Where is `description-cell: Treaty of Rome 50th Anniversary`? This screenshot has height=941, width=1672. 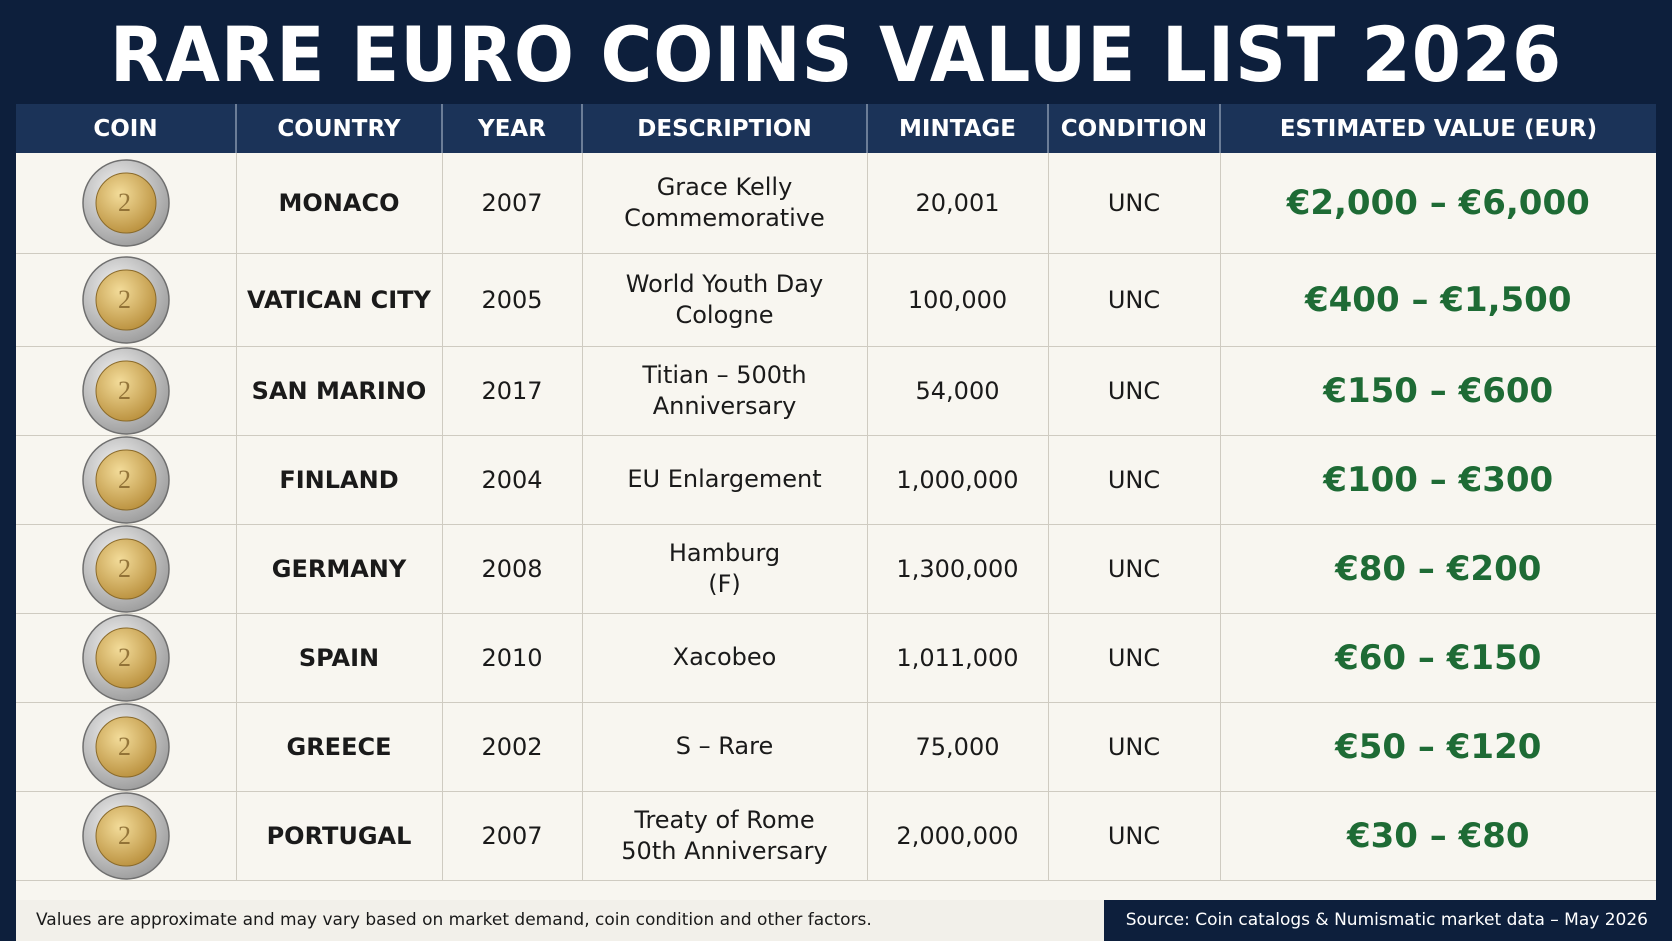 description-cell: Treaty of Rome 50th Anniversary is located at coordinates (725, 836).